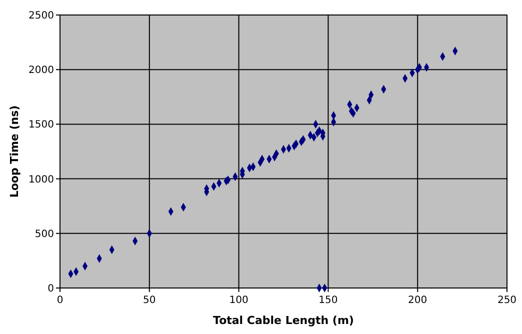 Image resolution: width=522 pixels, height=334 pixels. Describe the element at coordinates (328, 300) in the screenshot. I see `x-tick-label: 150` at that location.